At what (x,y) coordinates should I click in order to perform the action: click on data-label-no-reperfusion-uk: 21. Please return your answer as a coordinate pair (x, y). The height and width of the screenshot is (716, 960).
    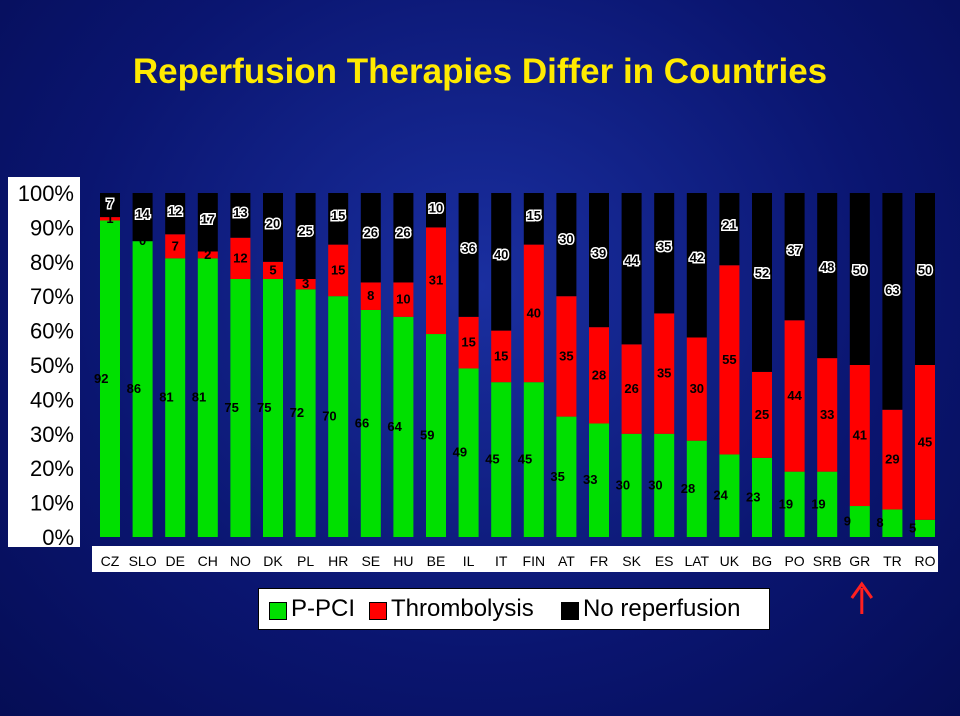
    Looking at the image, I should click on (729, 225).